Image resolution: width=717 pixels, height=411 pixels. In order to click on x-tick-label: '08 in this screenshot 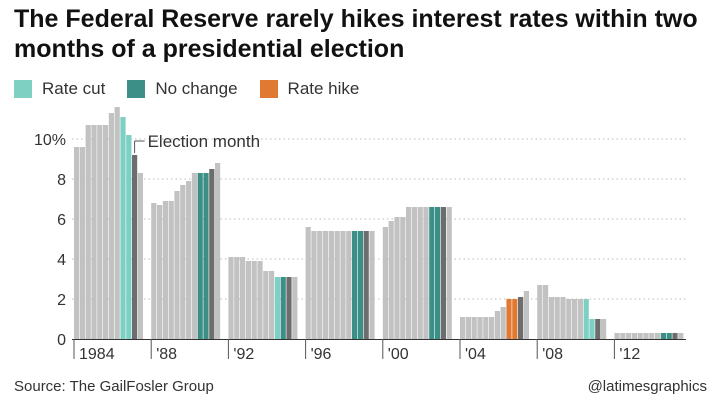, I will do `click(552, 354)`.